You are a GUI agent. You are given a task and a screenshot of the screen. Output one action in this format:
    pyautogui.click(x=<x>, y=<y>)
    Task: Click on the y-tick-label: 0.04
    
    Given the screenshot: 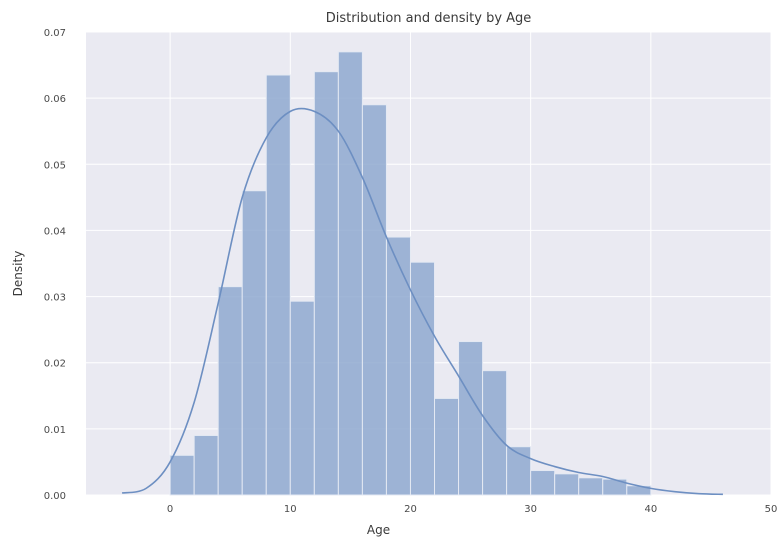 What is the action you would take?
    pyautogui.click(x=55, y=231)
    